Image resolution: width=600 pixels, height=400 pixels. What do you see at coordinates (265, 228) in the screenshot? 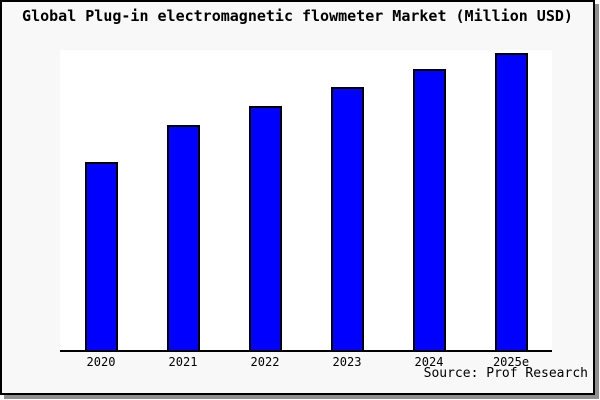
I see `bar-2022` at bounding box center [265, 228].